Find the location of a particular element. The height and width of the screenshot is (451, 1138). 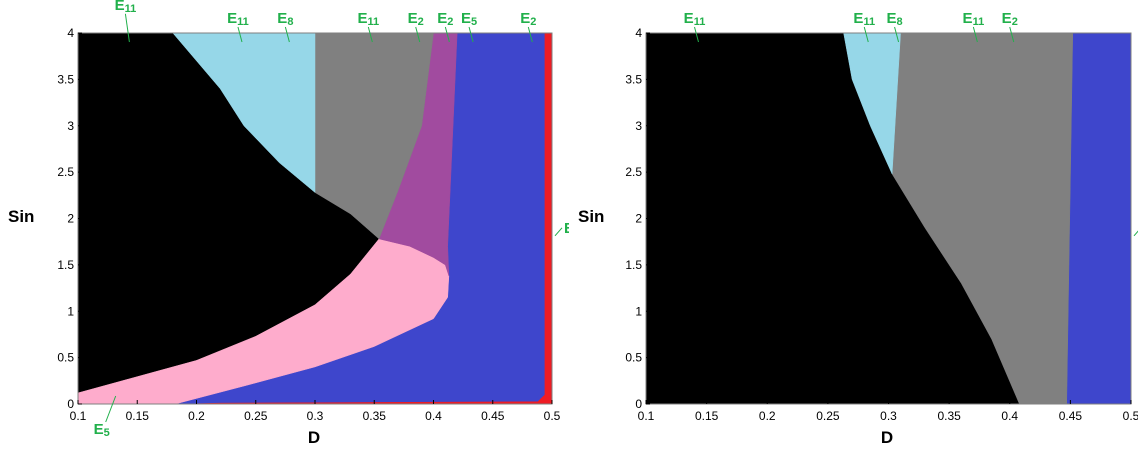

right-y-ticks: 0 0.5 1 1.5 2 2.5 3 3.5 4 is located at coordinates (637, 218).